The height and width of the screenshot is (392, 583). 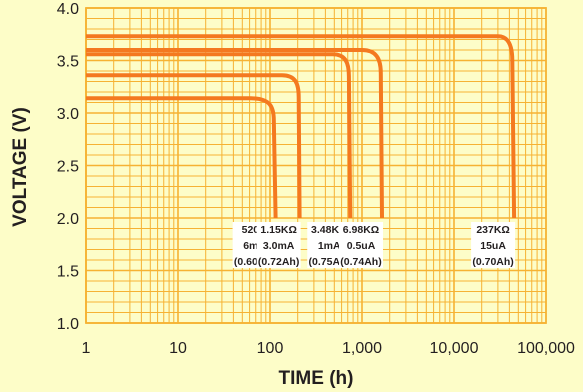 What do you see at coordinates (86, 348) in the screenshot?
I see `x-tick-label: 1` at bounding box center [86, 348].